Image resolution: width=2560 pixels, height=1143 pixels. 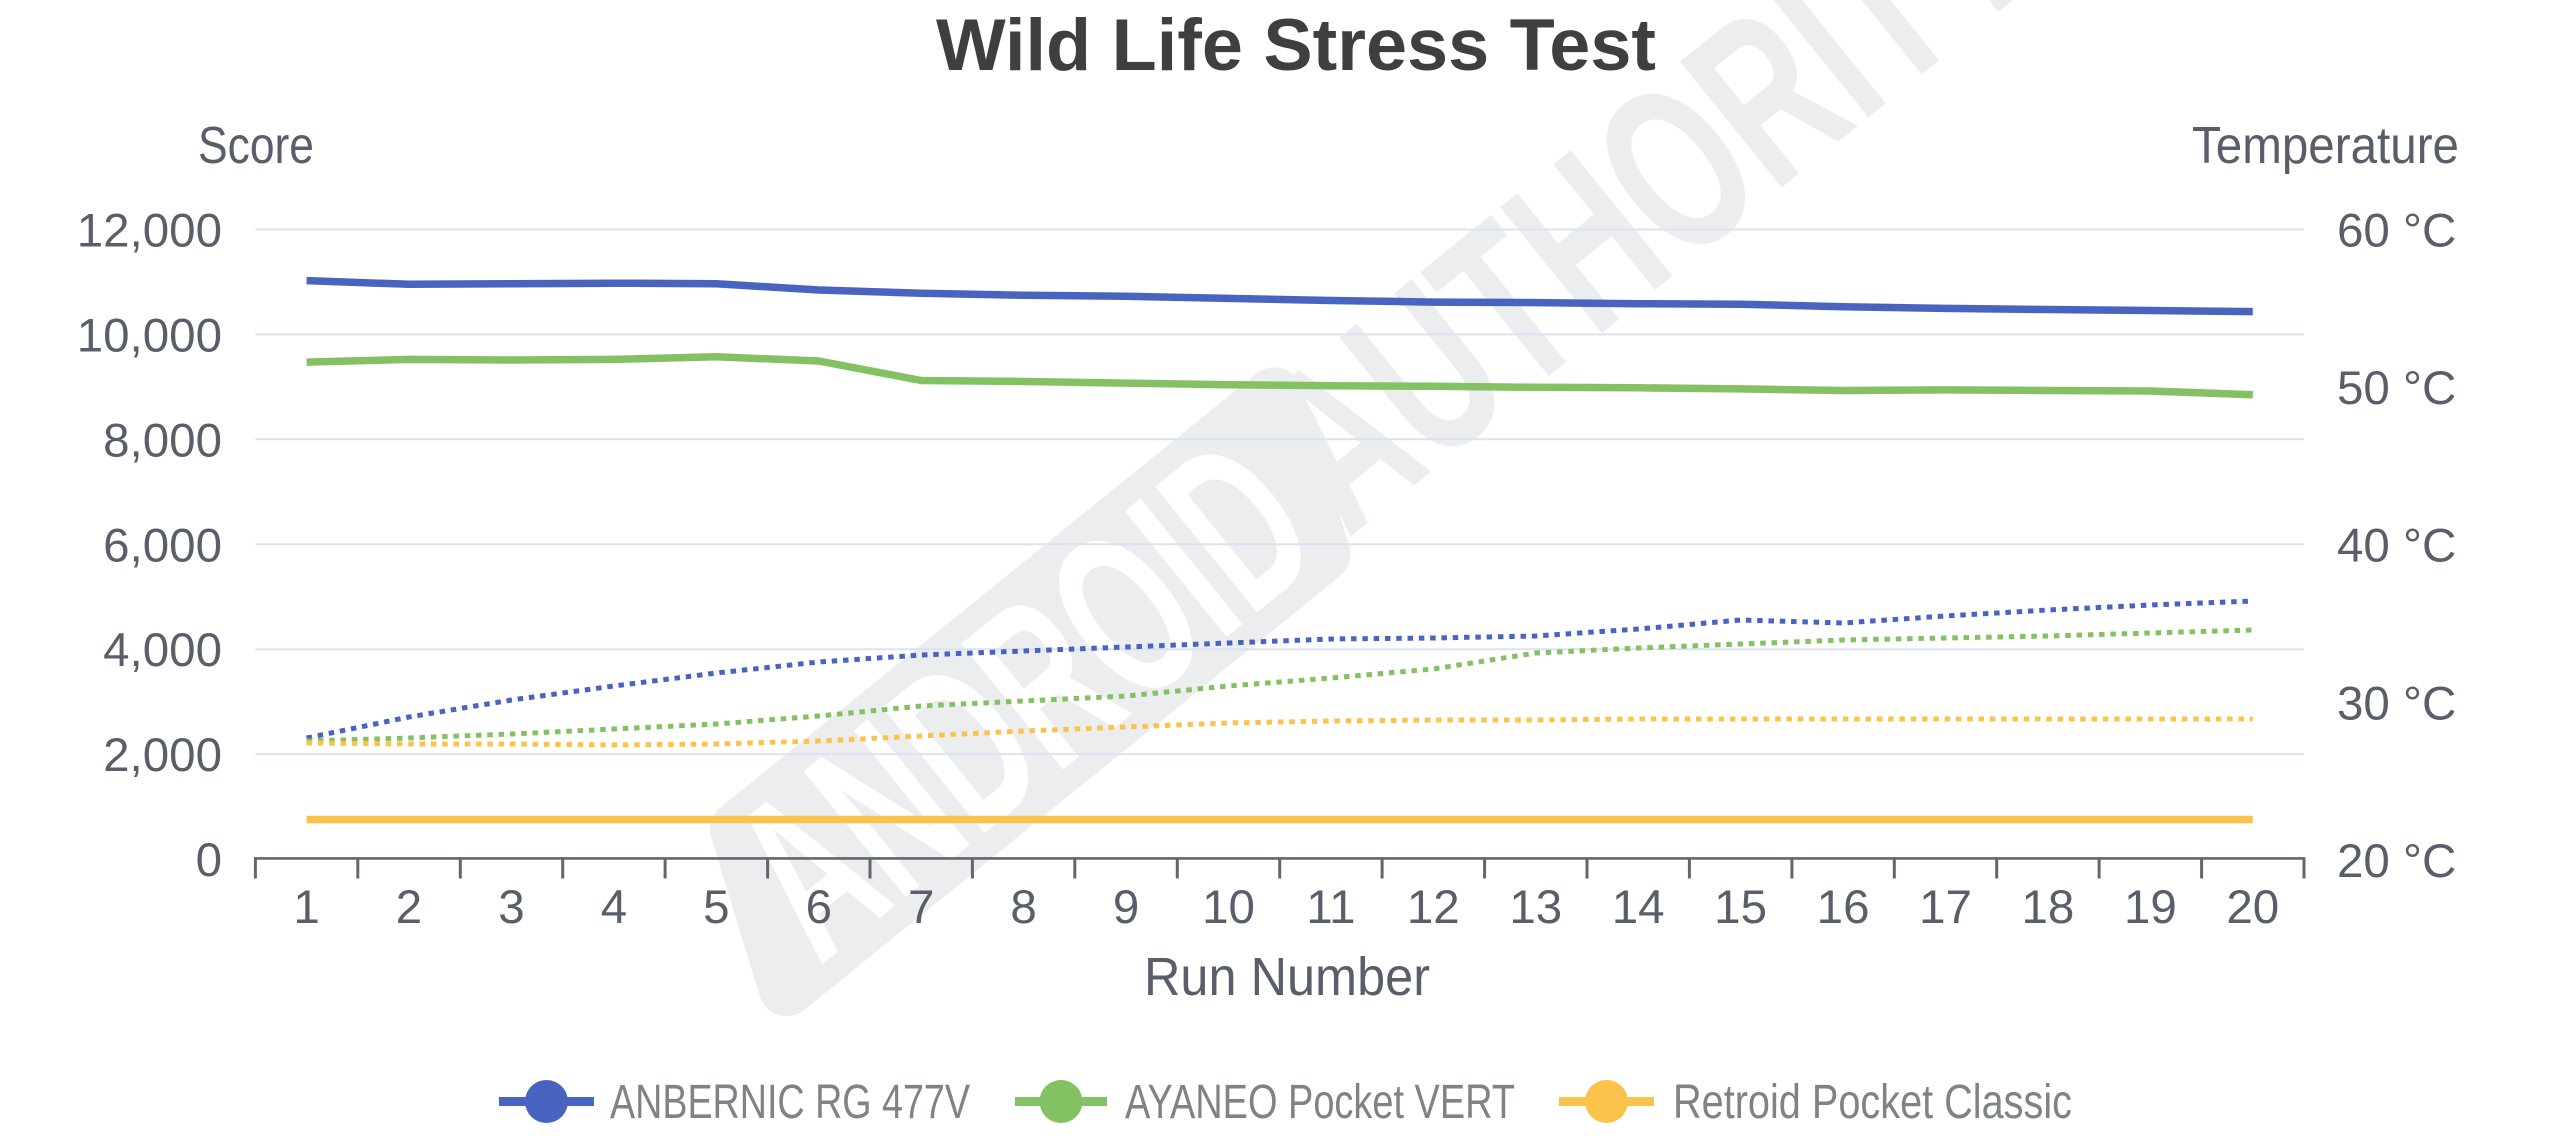 What do you see at coordinates (716, 907) in the screenshot?
I see `svg-text: 5` at bounding box center [716, 907].